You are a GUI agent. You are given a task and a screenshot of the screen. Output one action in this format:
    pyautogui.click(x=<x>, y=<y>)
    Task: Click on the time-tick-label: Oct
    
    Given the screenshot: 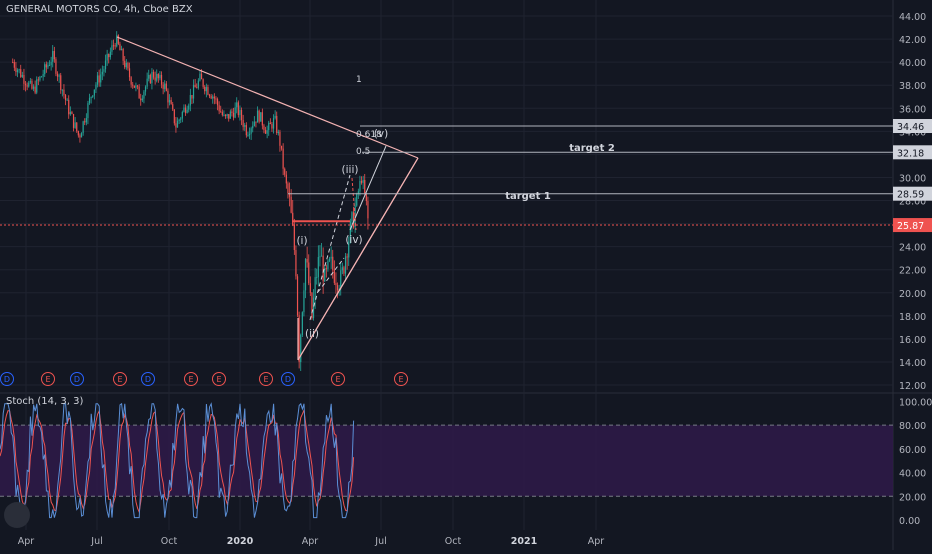 What is the action you would take?
    pyautogui.click(x=453, y=541)
    